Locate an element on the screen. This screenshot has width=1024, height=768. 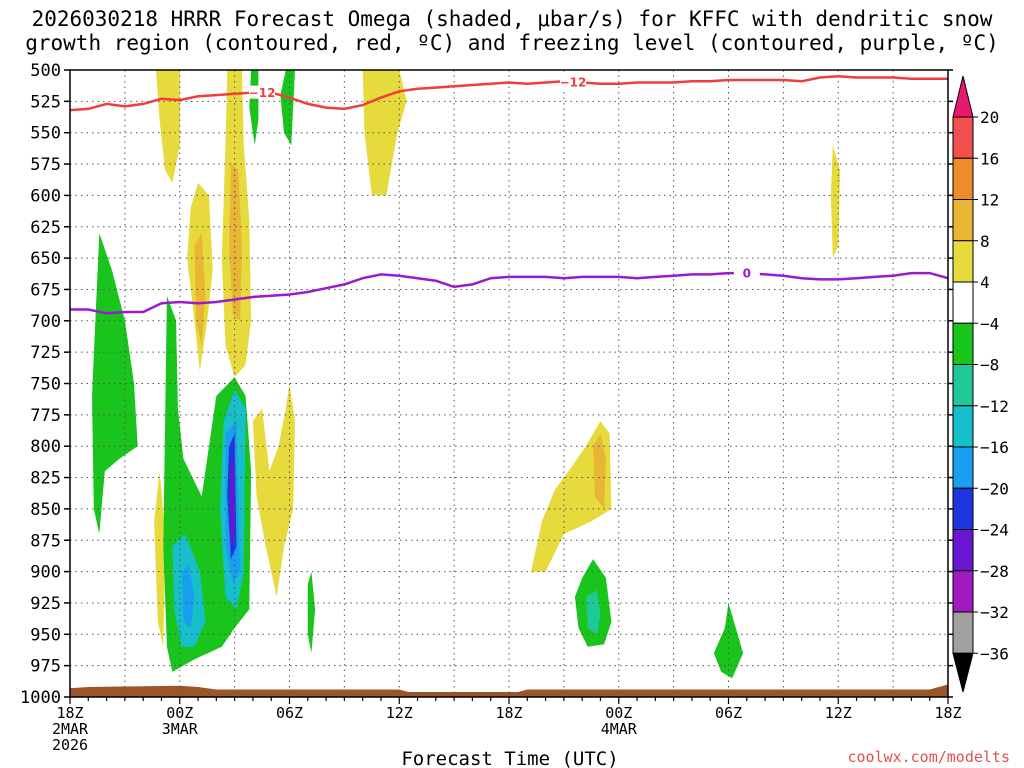
xtick-label-0-0: 18Z is located at coordinates (69, 713).